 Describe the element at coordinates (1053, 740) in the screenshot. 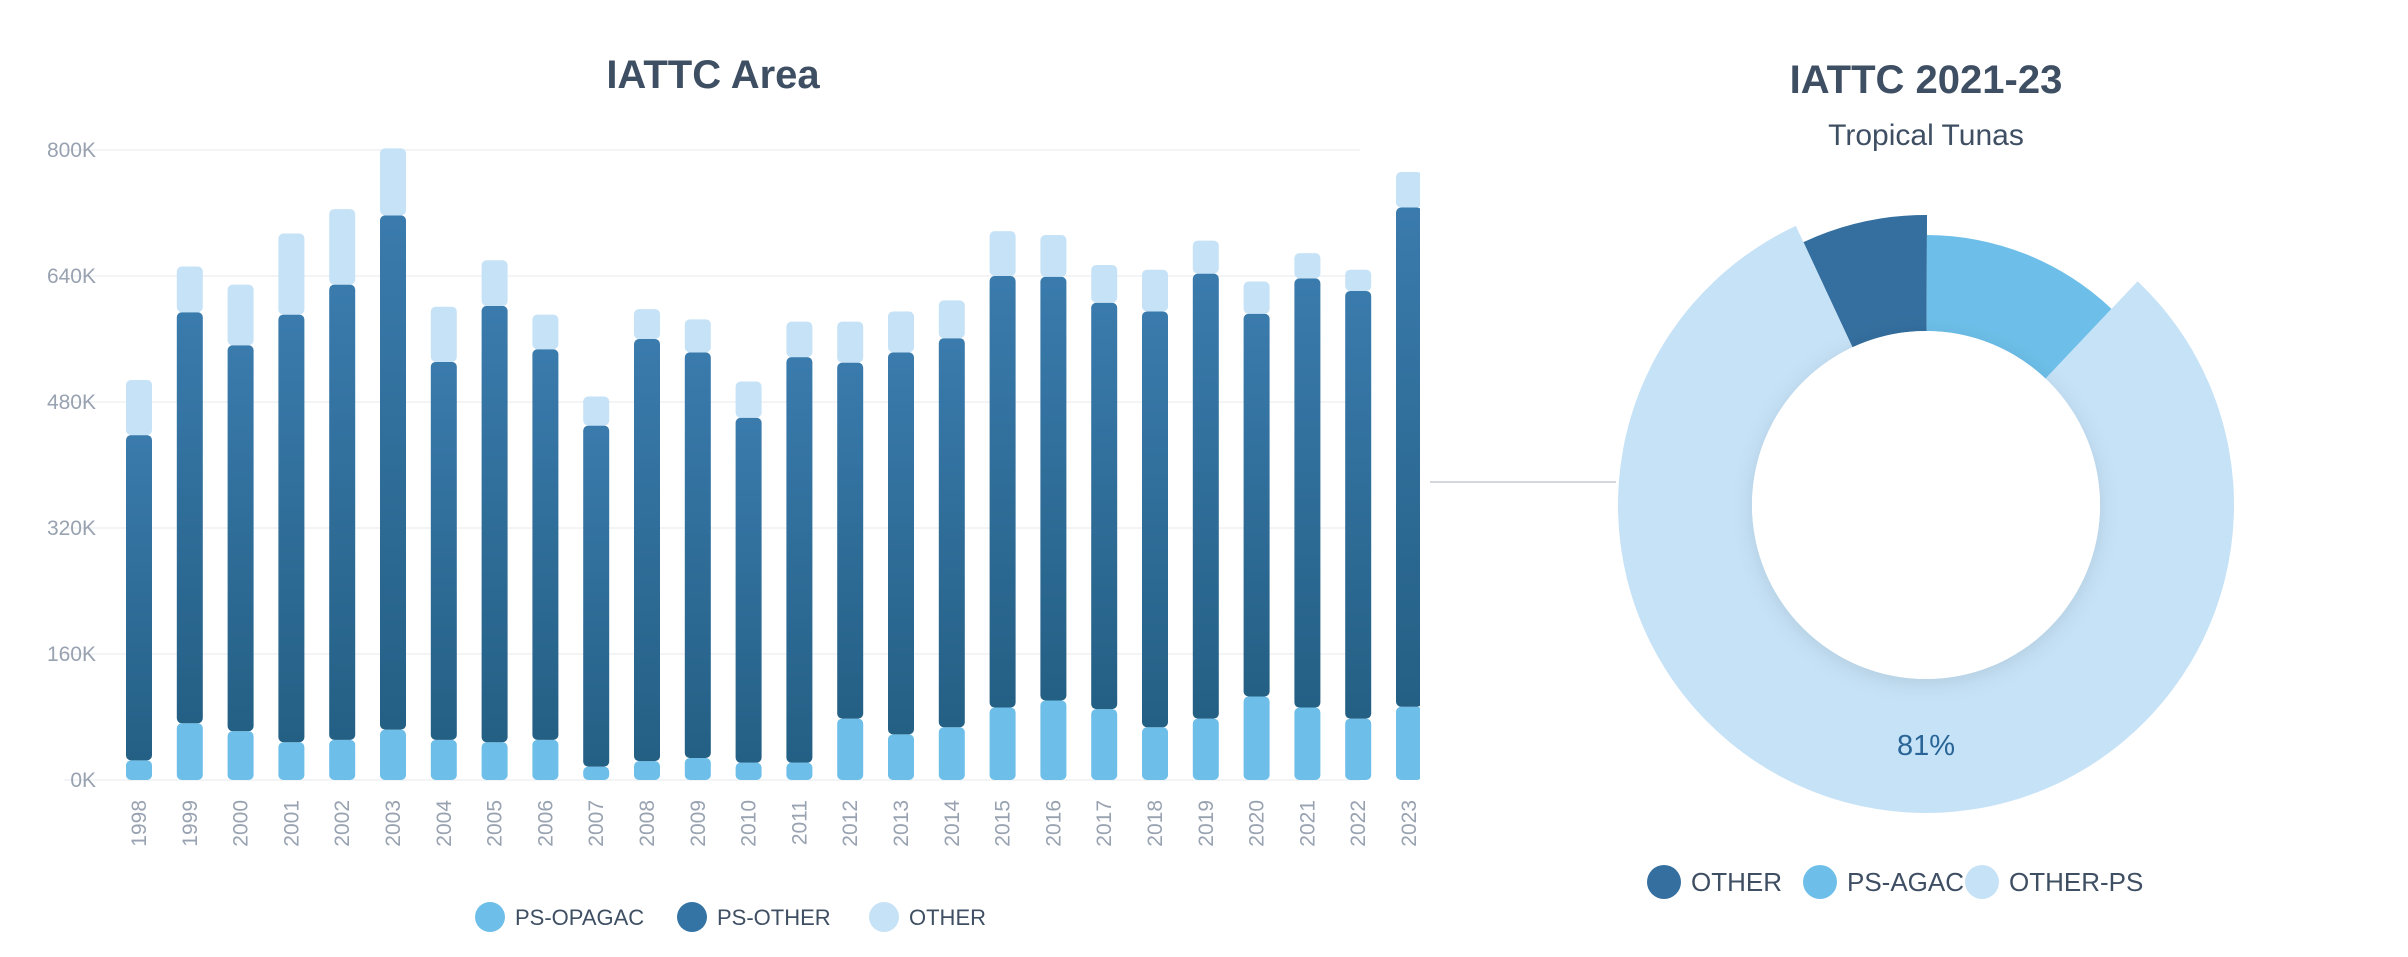

I see `bar-ps-opagac-2016` at that location.